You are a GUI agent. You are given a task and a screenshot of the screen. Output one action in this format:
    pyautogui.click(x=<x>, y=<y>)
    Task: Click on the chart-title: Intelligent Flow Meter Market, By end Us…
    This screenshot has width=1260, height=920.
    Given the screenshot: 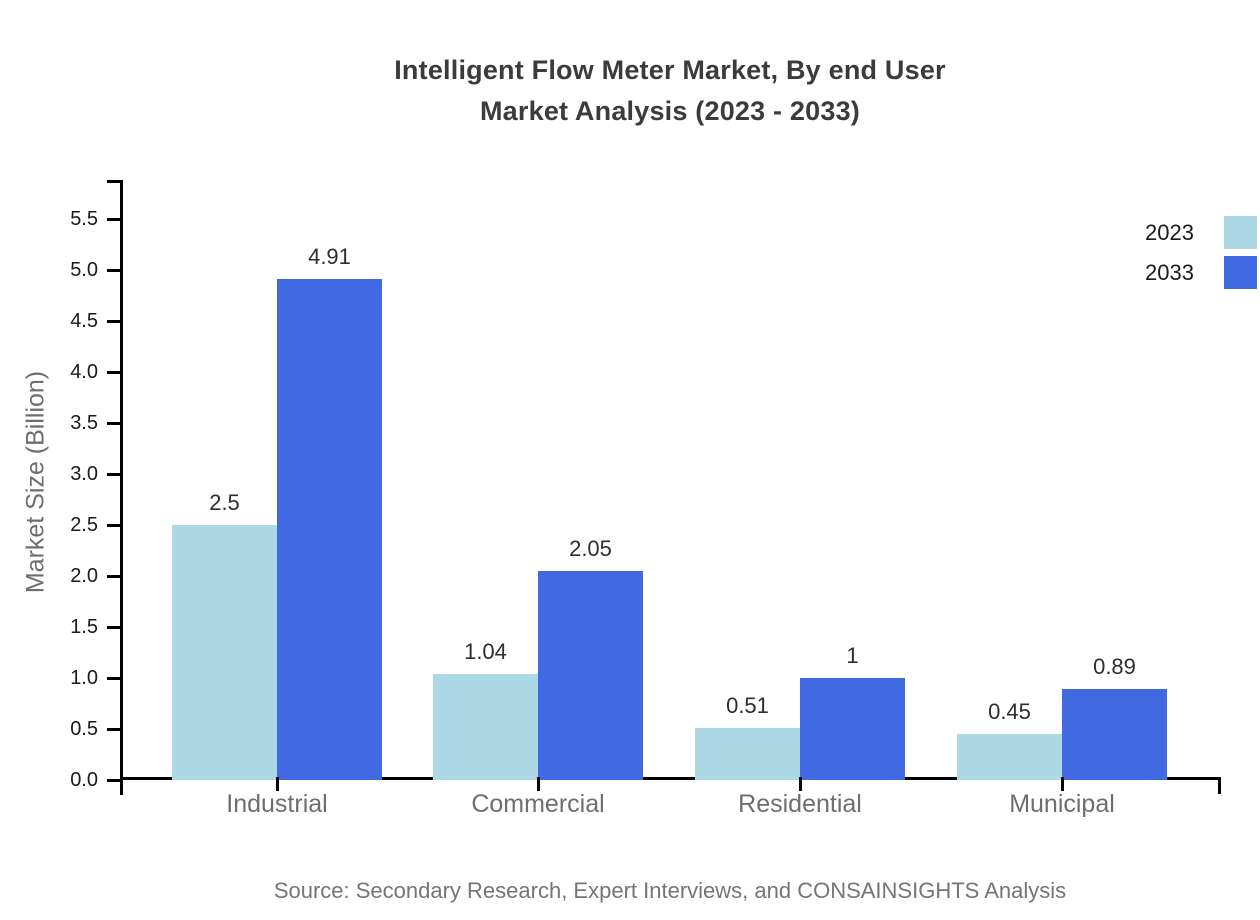 What is the action you would take?
    pyautogui.click(x=670, y=91)
    